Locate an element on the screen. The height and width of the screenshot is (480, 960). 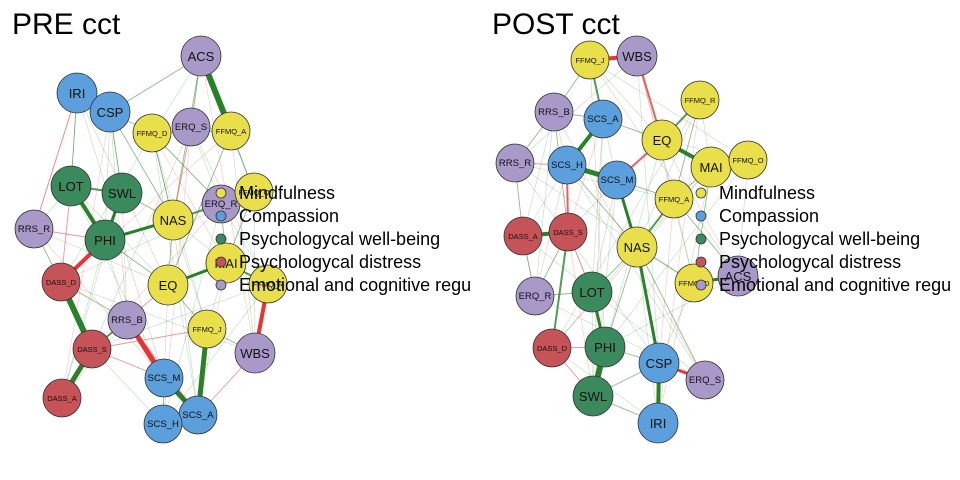
post-node-erq-r: ERQ_R is located at coordinates (535, 296).